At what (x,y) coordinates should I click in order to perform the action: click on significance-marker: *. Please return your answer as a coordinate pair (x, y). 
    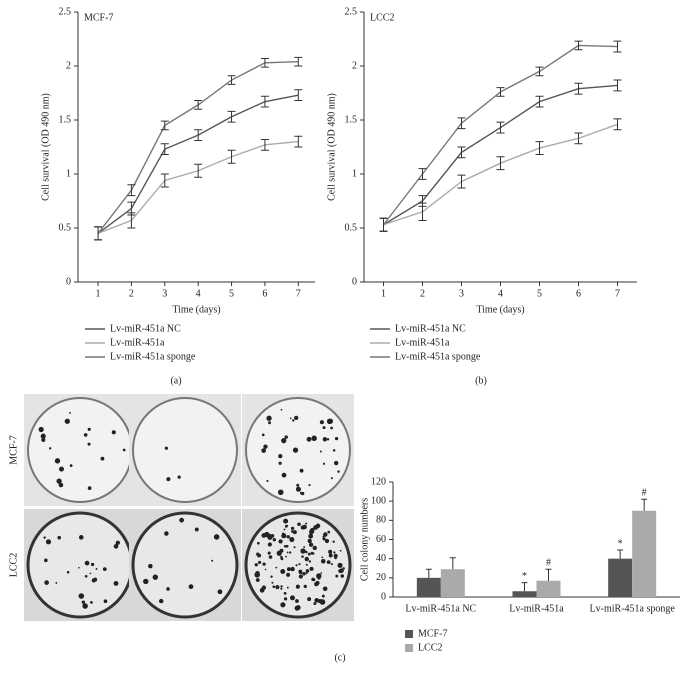
    Looking at the image, I should click on (620, 543).